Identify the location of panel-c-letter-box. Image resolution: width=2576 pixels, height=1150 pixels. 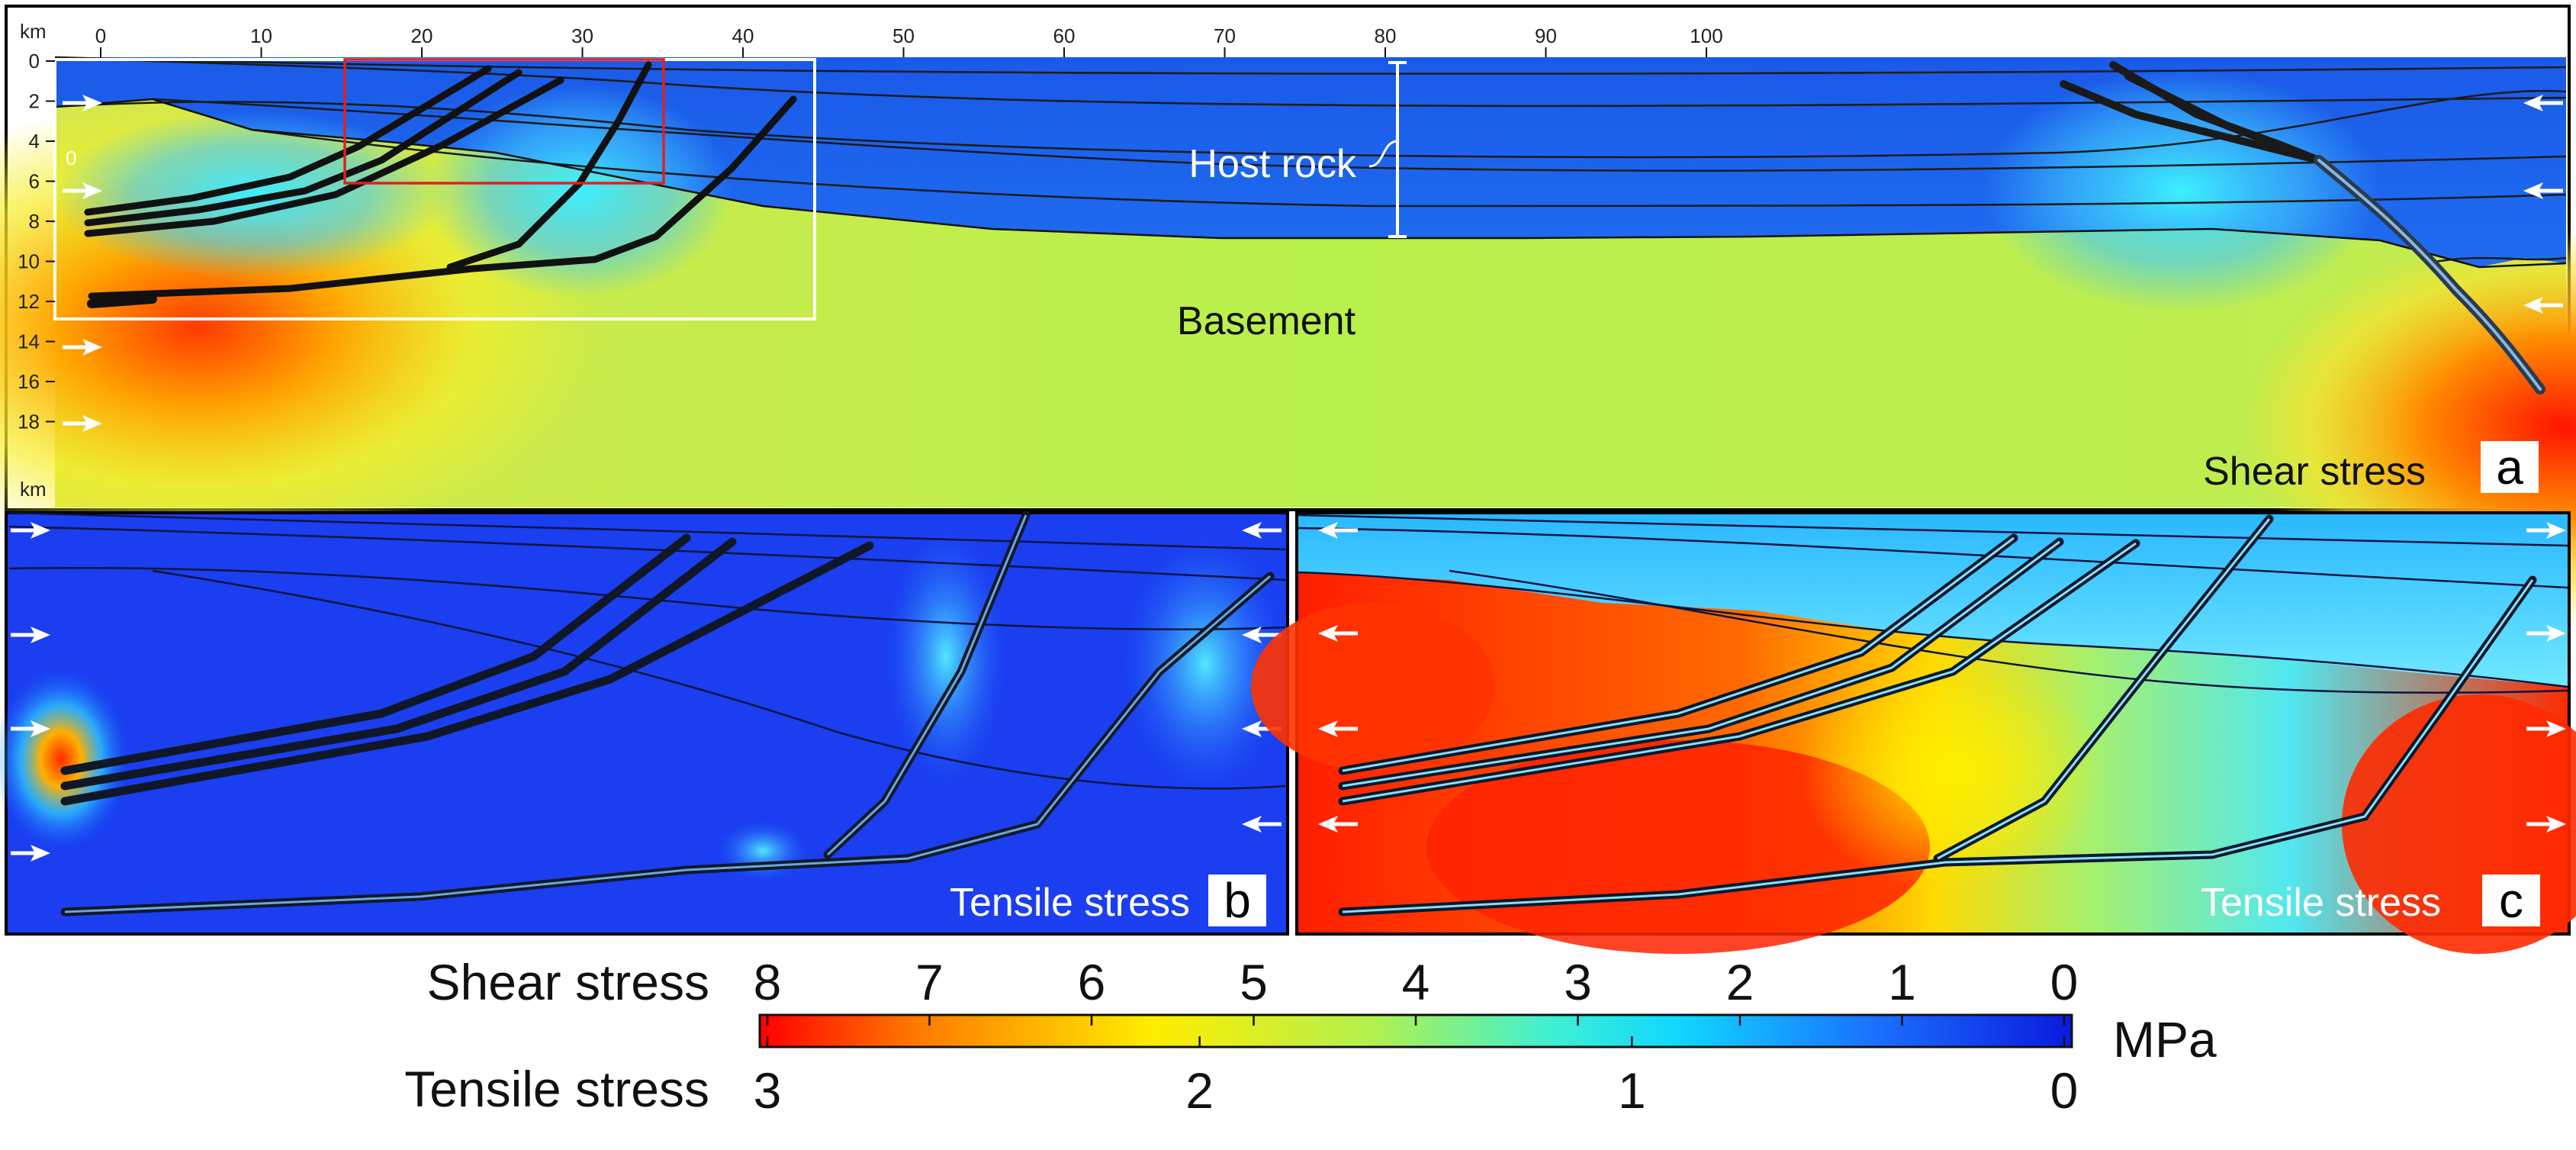
(2511, 900).